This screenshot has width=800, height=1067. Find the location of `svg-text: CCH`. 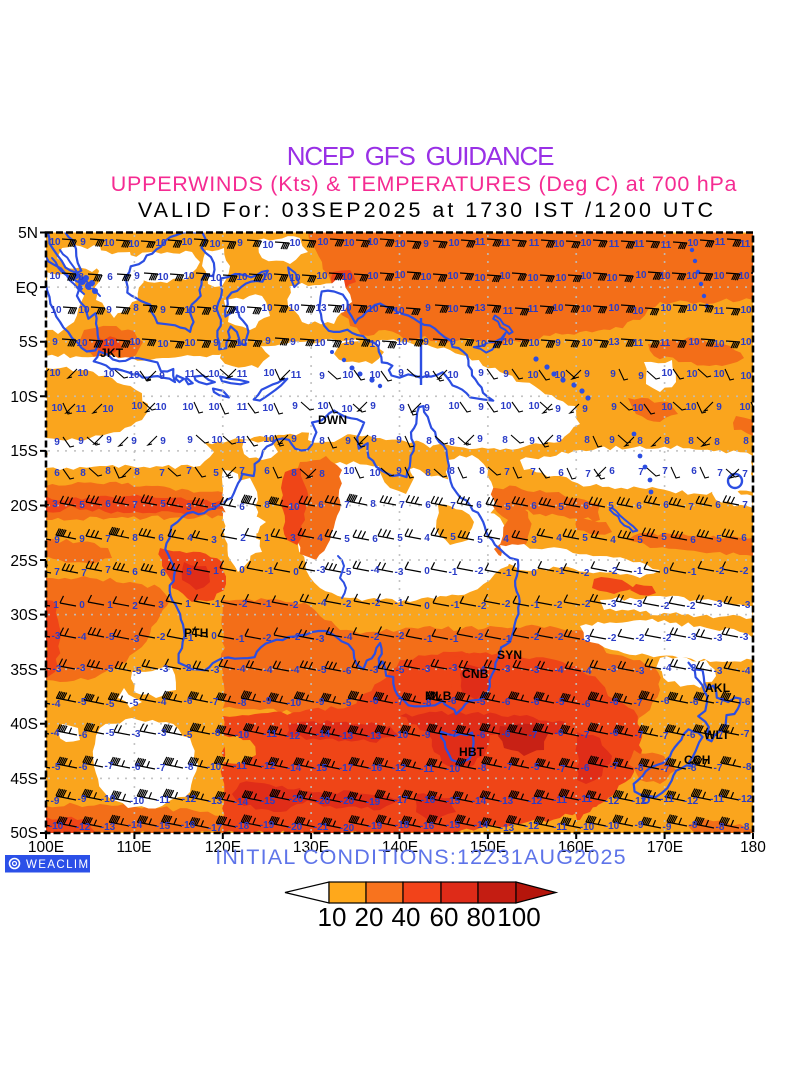

svg-text: CCH is located at coordinates (697, 760).